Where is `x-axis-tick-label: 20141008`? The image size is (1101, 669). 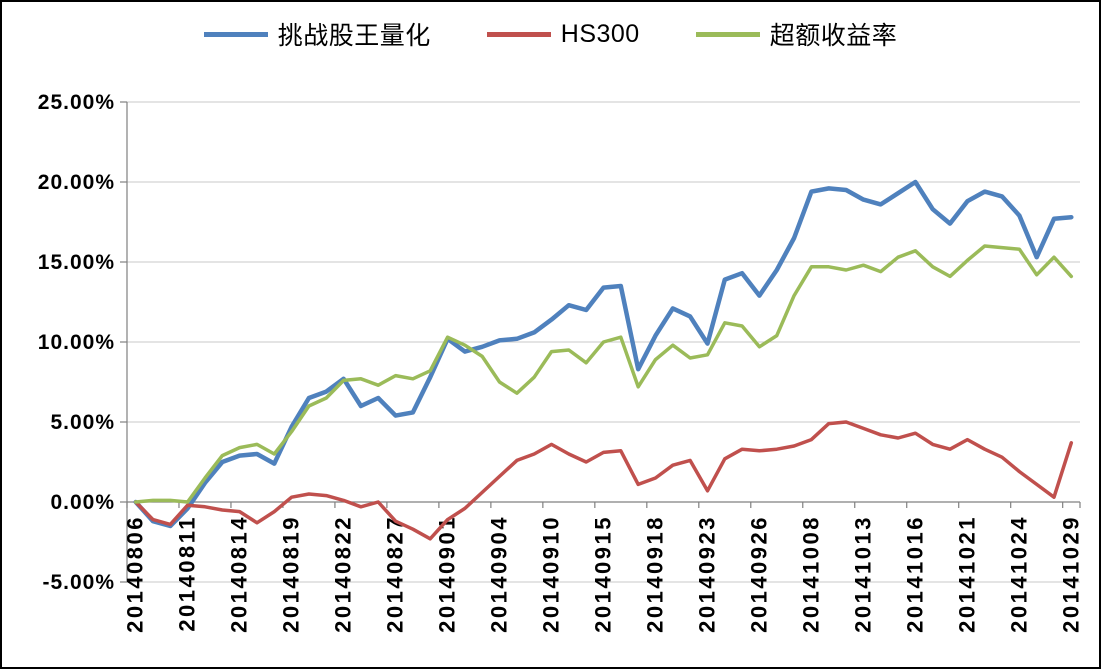 x-axis-tick-label: 20141008 is located at coordinates (810, 574).